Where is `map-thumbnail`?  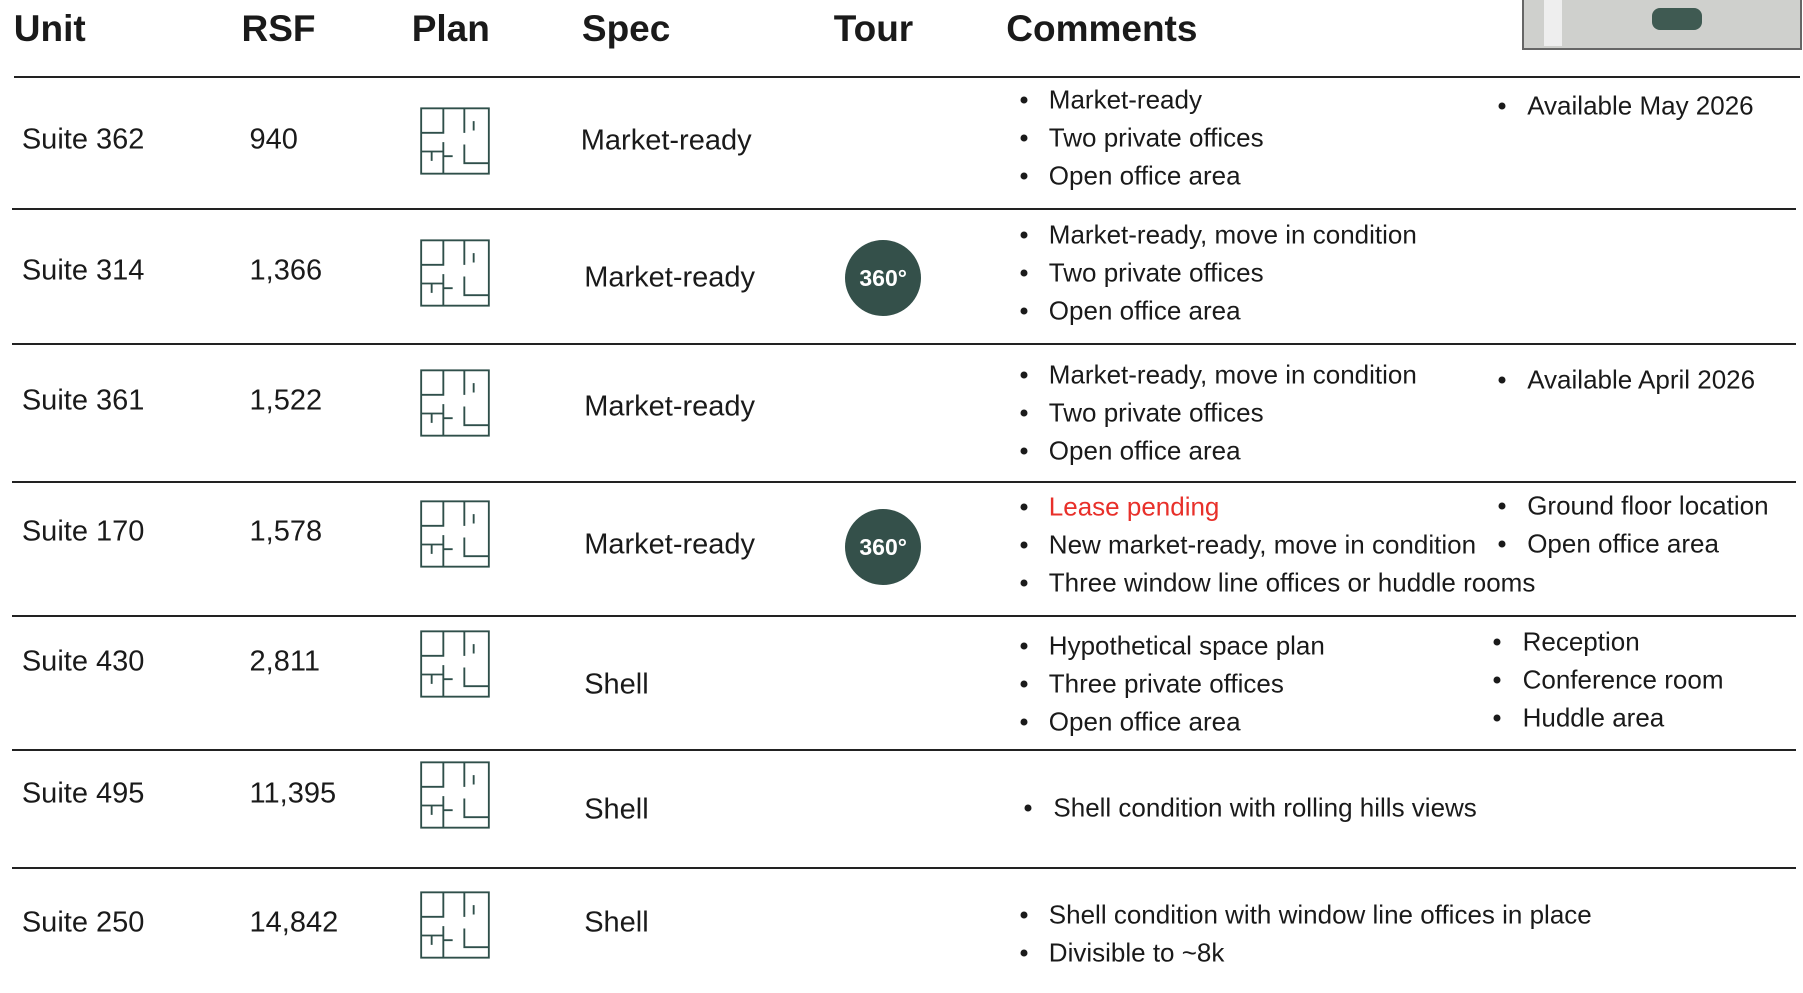 map-thumbnail is located at coordinates (1662, 25).